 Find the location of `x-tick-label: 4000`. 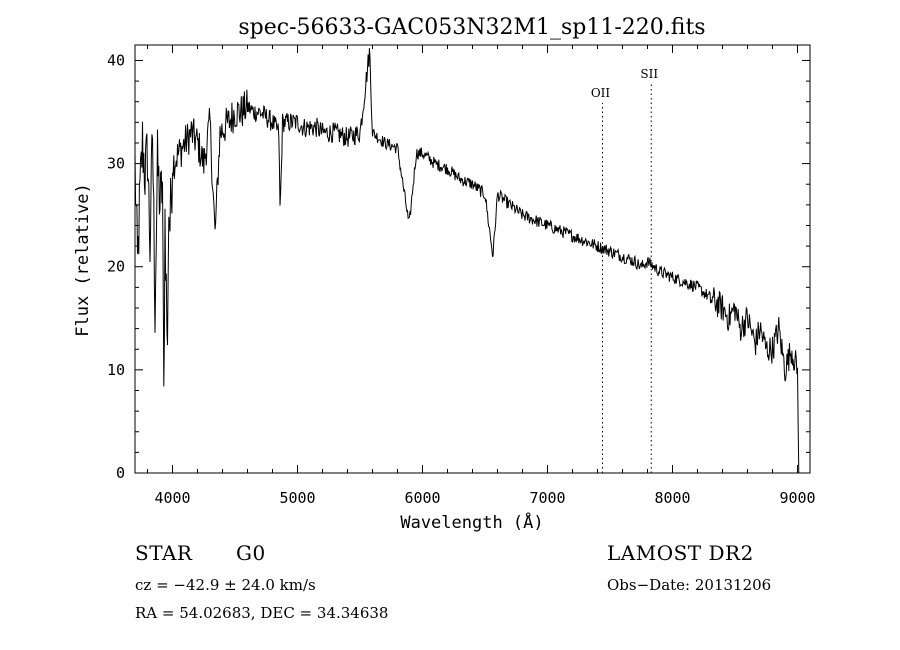

x-tick-label: 4000 is located at coordinates (172, 498).